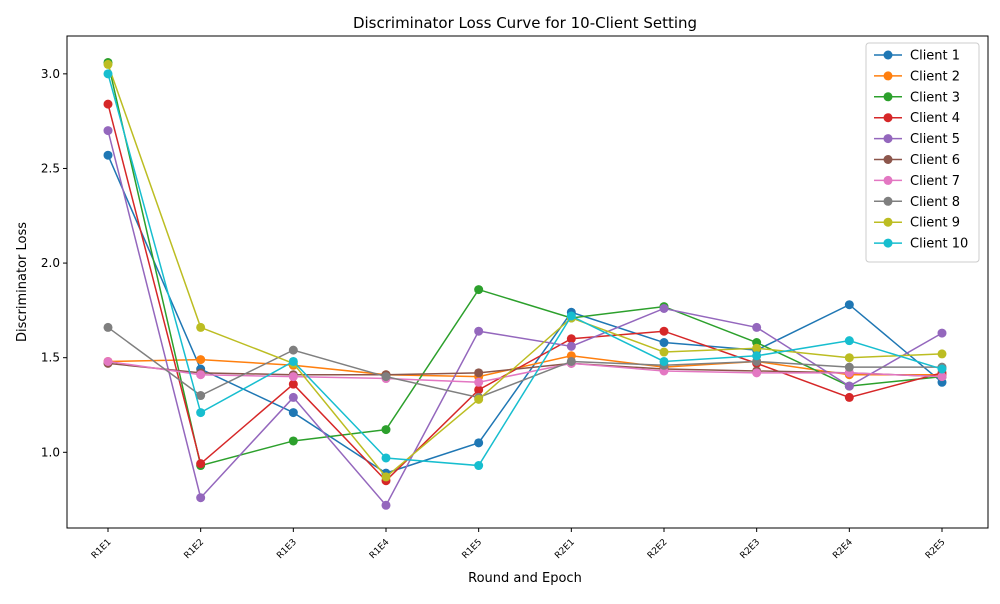 Image resolution: width=1000 pixels, height=604 pixels. I want to click on legend-label: Client 10, so click(939, 244).